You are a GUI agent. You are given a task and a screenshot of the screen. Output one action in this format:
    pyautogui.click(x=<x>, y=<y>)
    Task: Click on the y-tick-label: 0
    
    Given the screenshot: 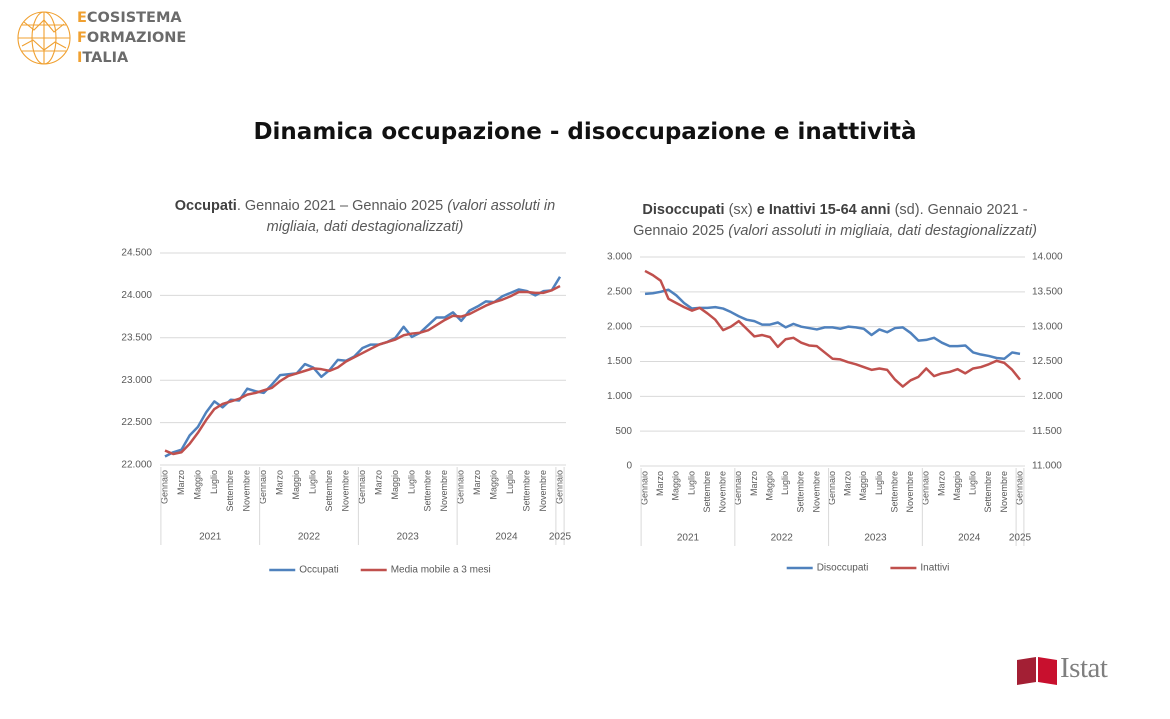 What is the action you would take?
    pyautogui.click(x=629, y=466)
    